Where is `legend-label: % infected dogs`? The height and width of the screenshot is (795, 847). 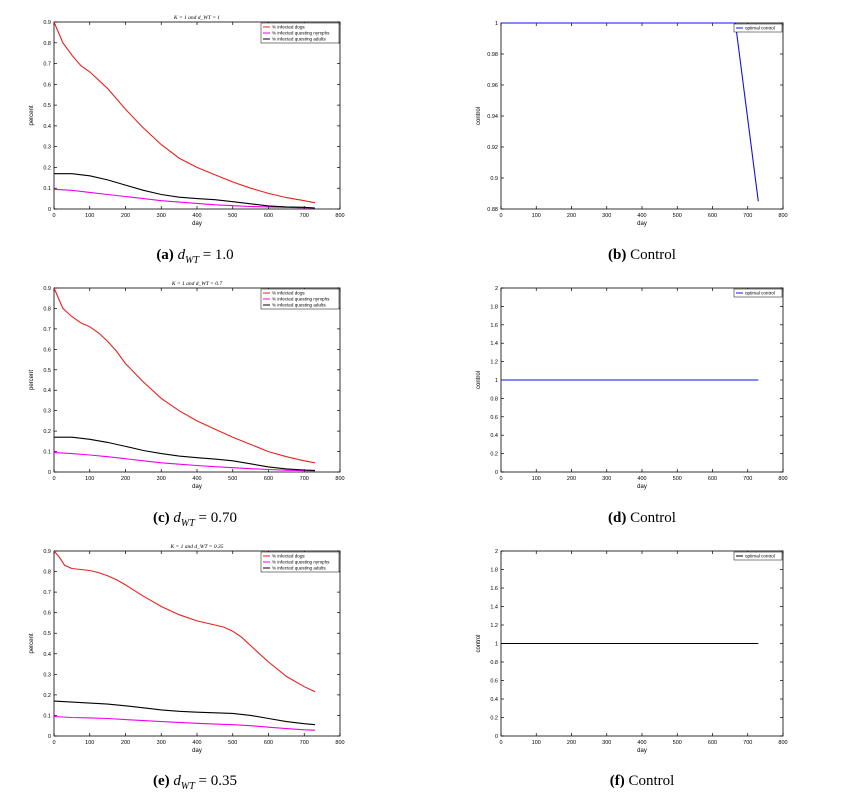
legend-label: % infected dogs is located at coordinates (288, 27).